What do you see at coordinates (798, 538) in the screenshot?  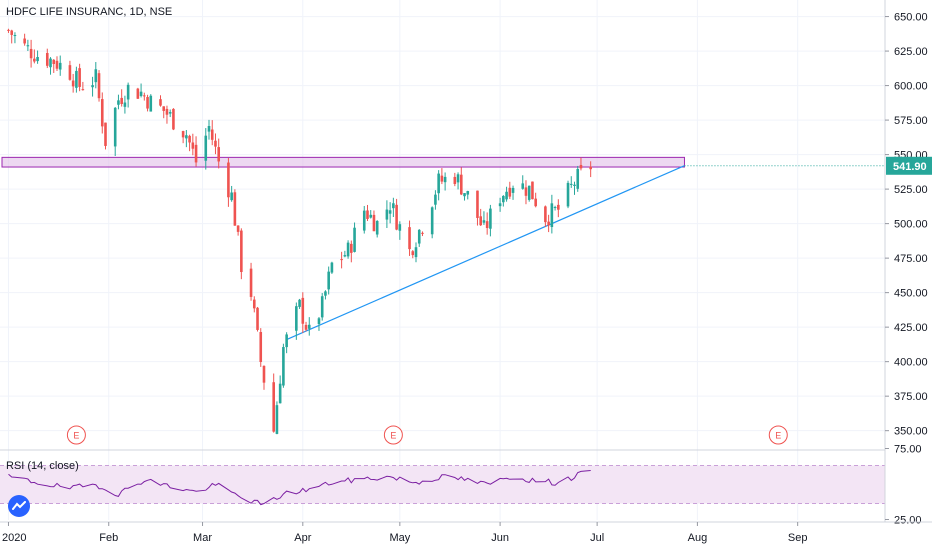 I see `time-tick-label: Sep` at bounding box center [798, 538].